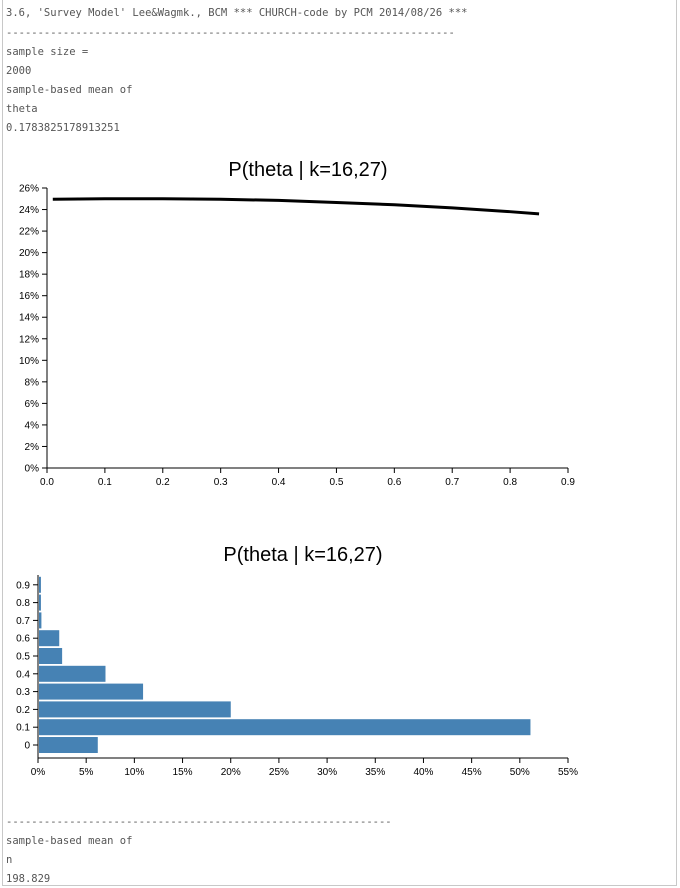 The height and width of the screenshot is (888, 680). What do you see at coordinates (105, 482) in the screenshot?
I see `x-tick-label: 0.1` at bounding box center [105, 482].